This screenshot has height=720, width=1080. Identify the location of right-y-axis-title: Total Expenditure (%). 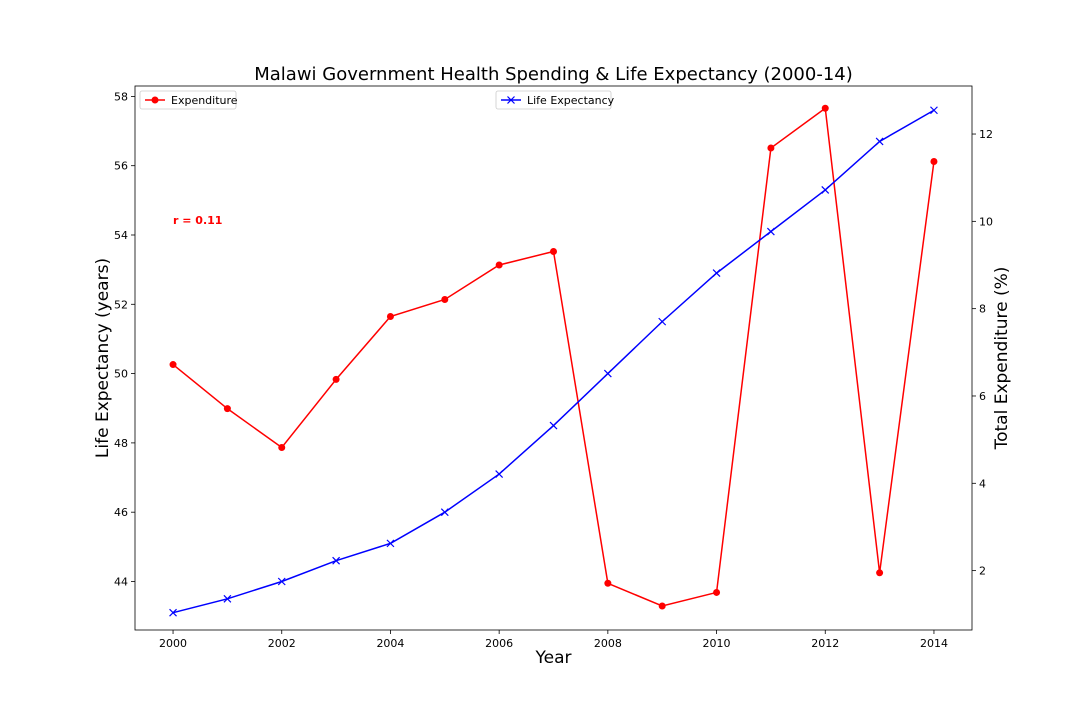
(1002, 359).